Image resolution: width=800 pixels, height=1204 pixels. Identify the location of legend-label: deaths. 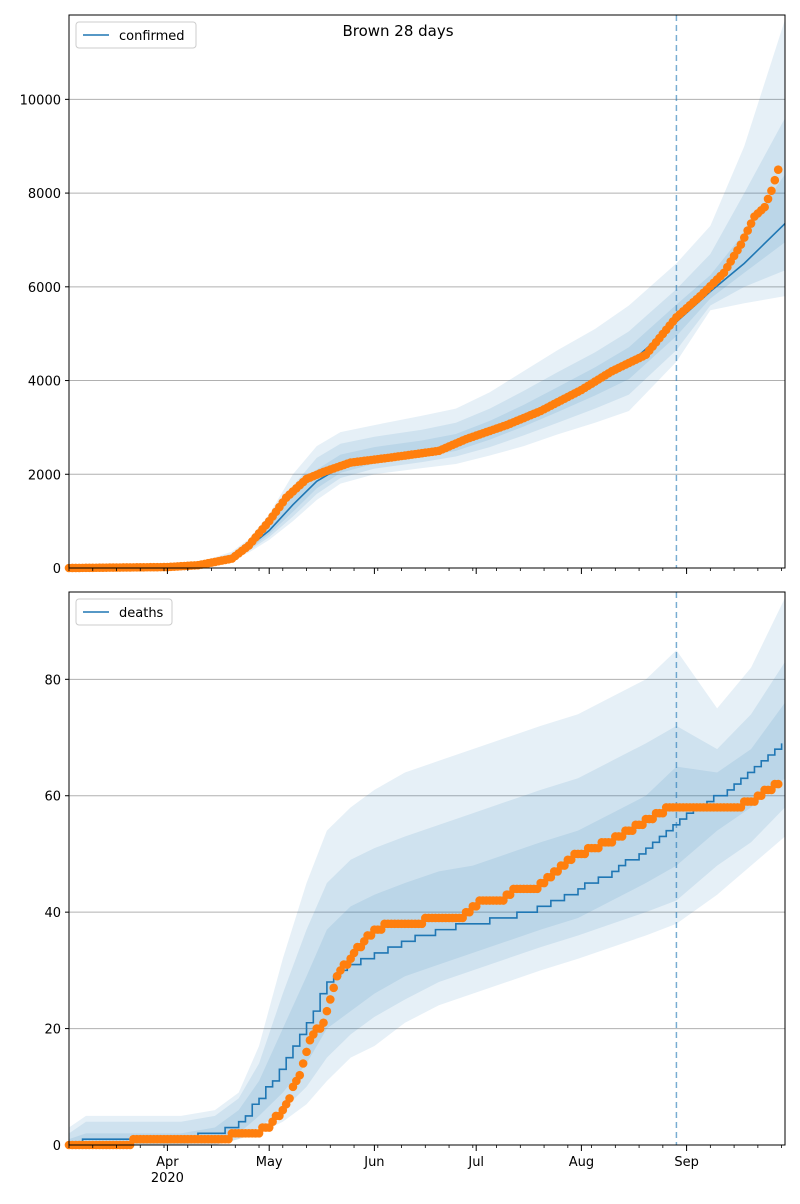
(141, 613).